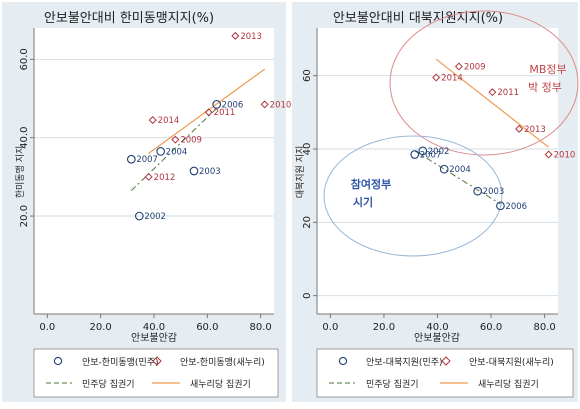 The height and width of the screenshot is (409, 580). Describe the element at coordinates (154, 327) in the screenshot. I see `left-x-tick-label-2: 40.0` at that location.